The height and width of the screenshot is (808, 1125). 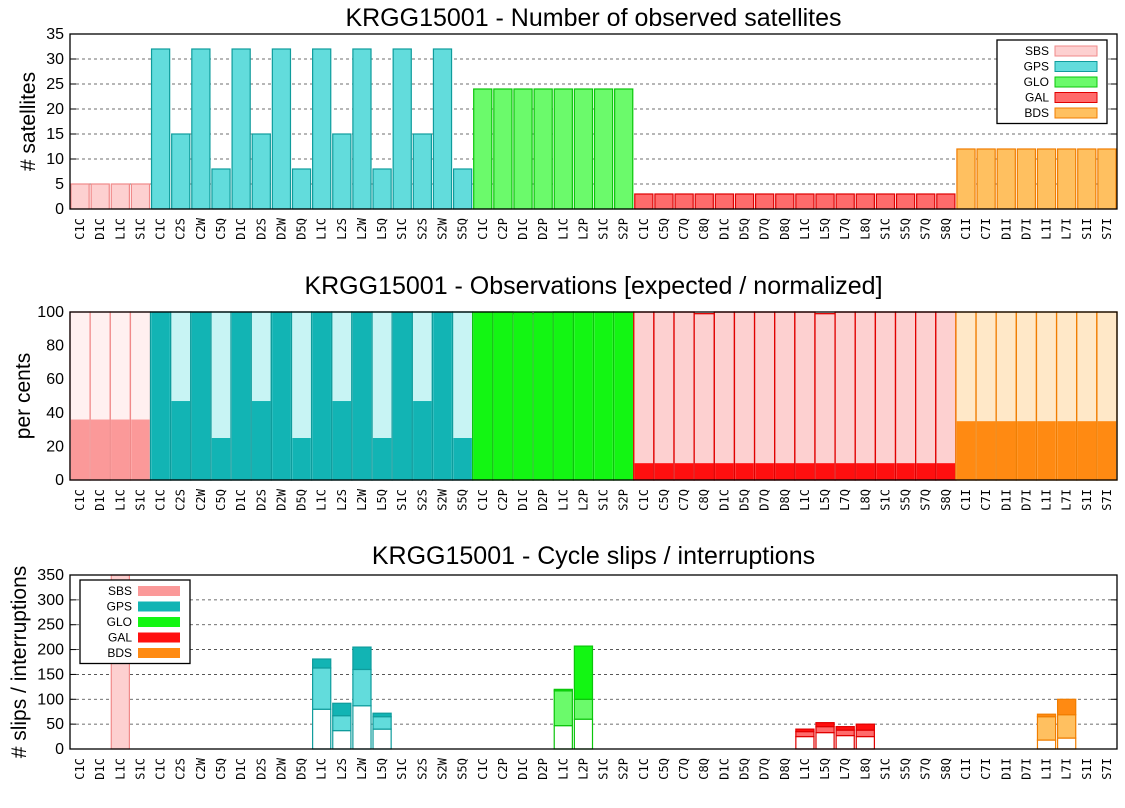 I want to click on legend-label-gps: GPS, so click(x=119, y=607).